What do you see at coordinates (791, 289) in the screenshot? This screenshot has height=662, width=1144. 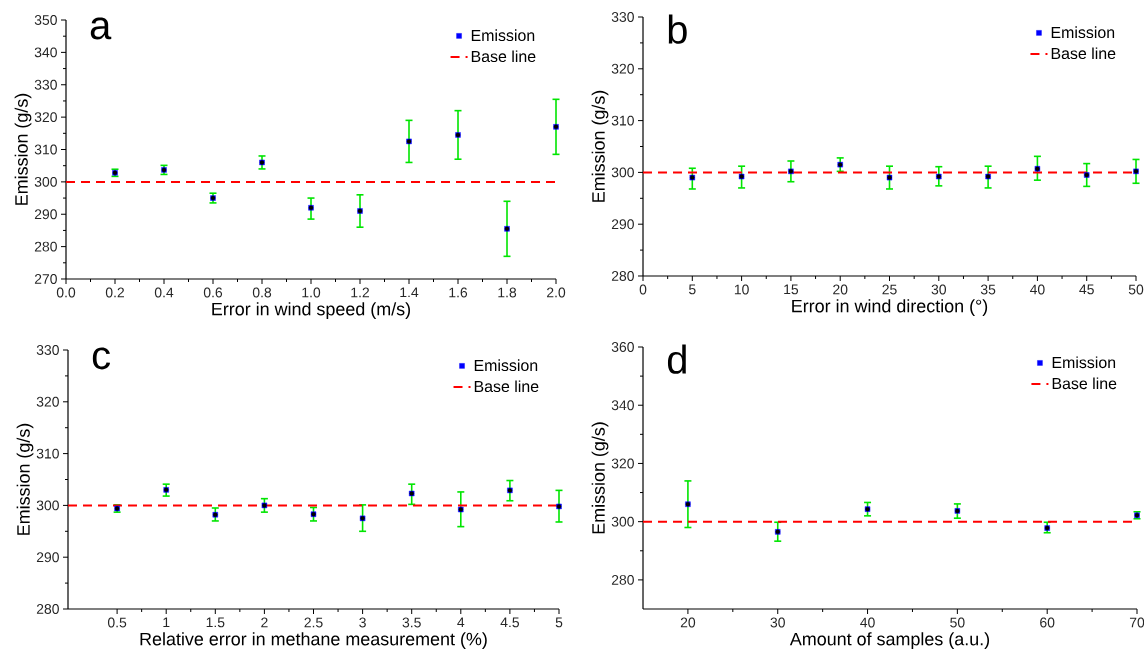 I see `x-tick-label: 15` at bounding box center [791, 289].